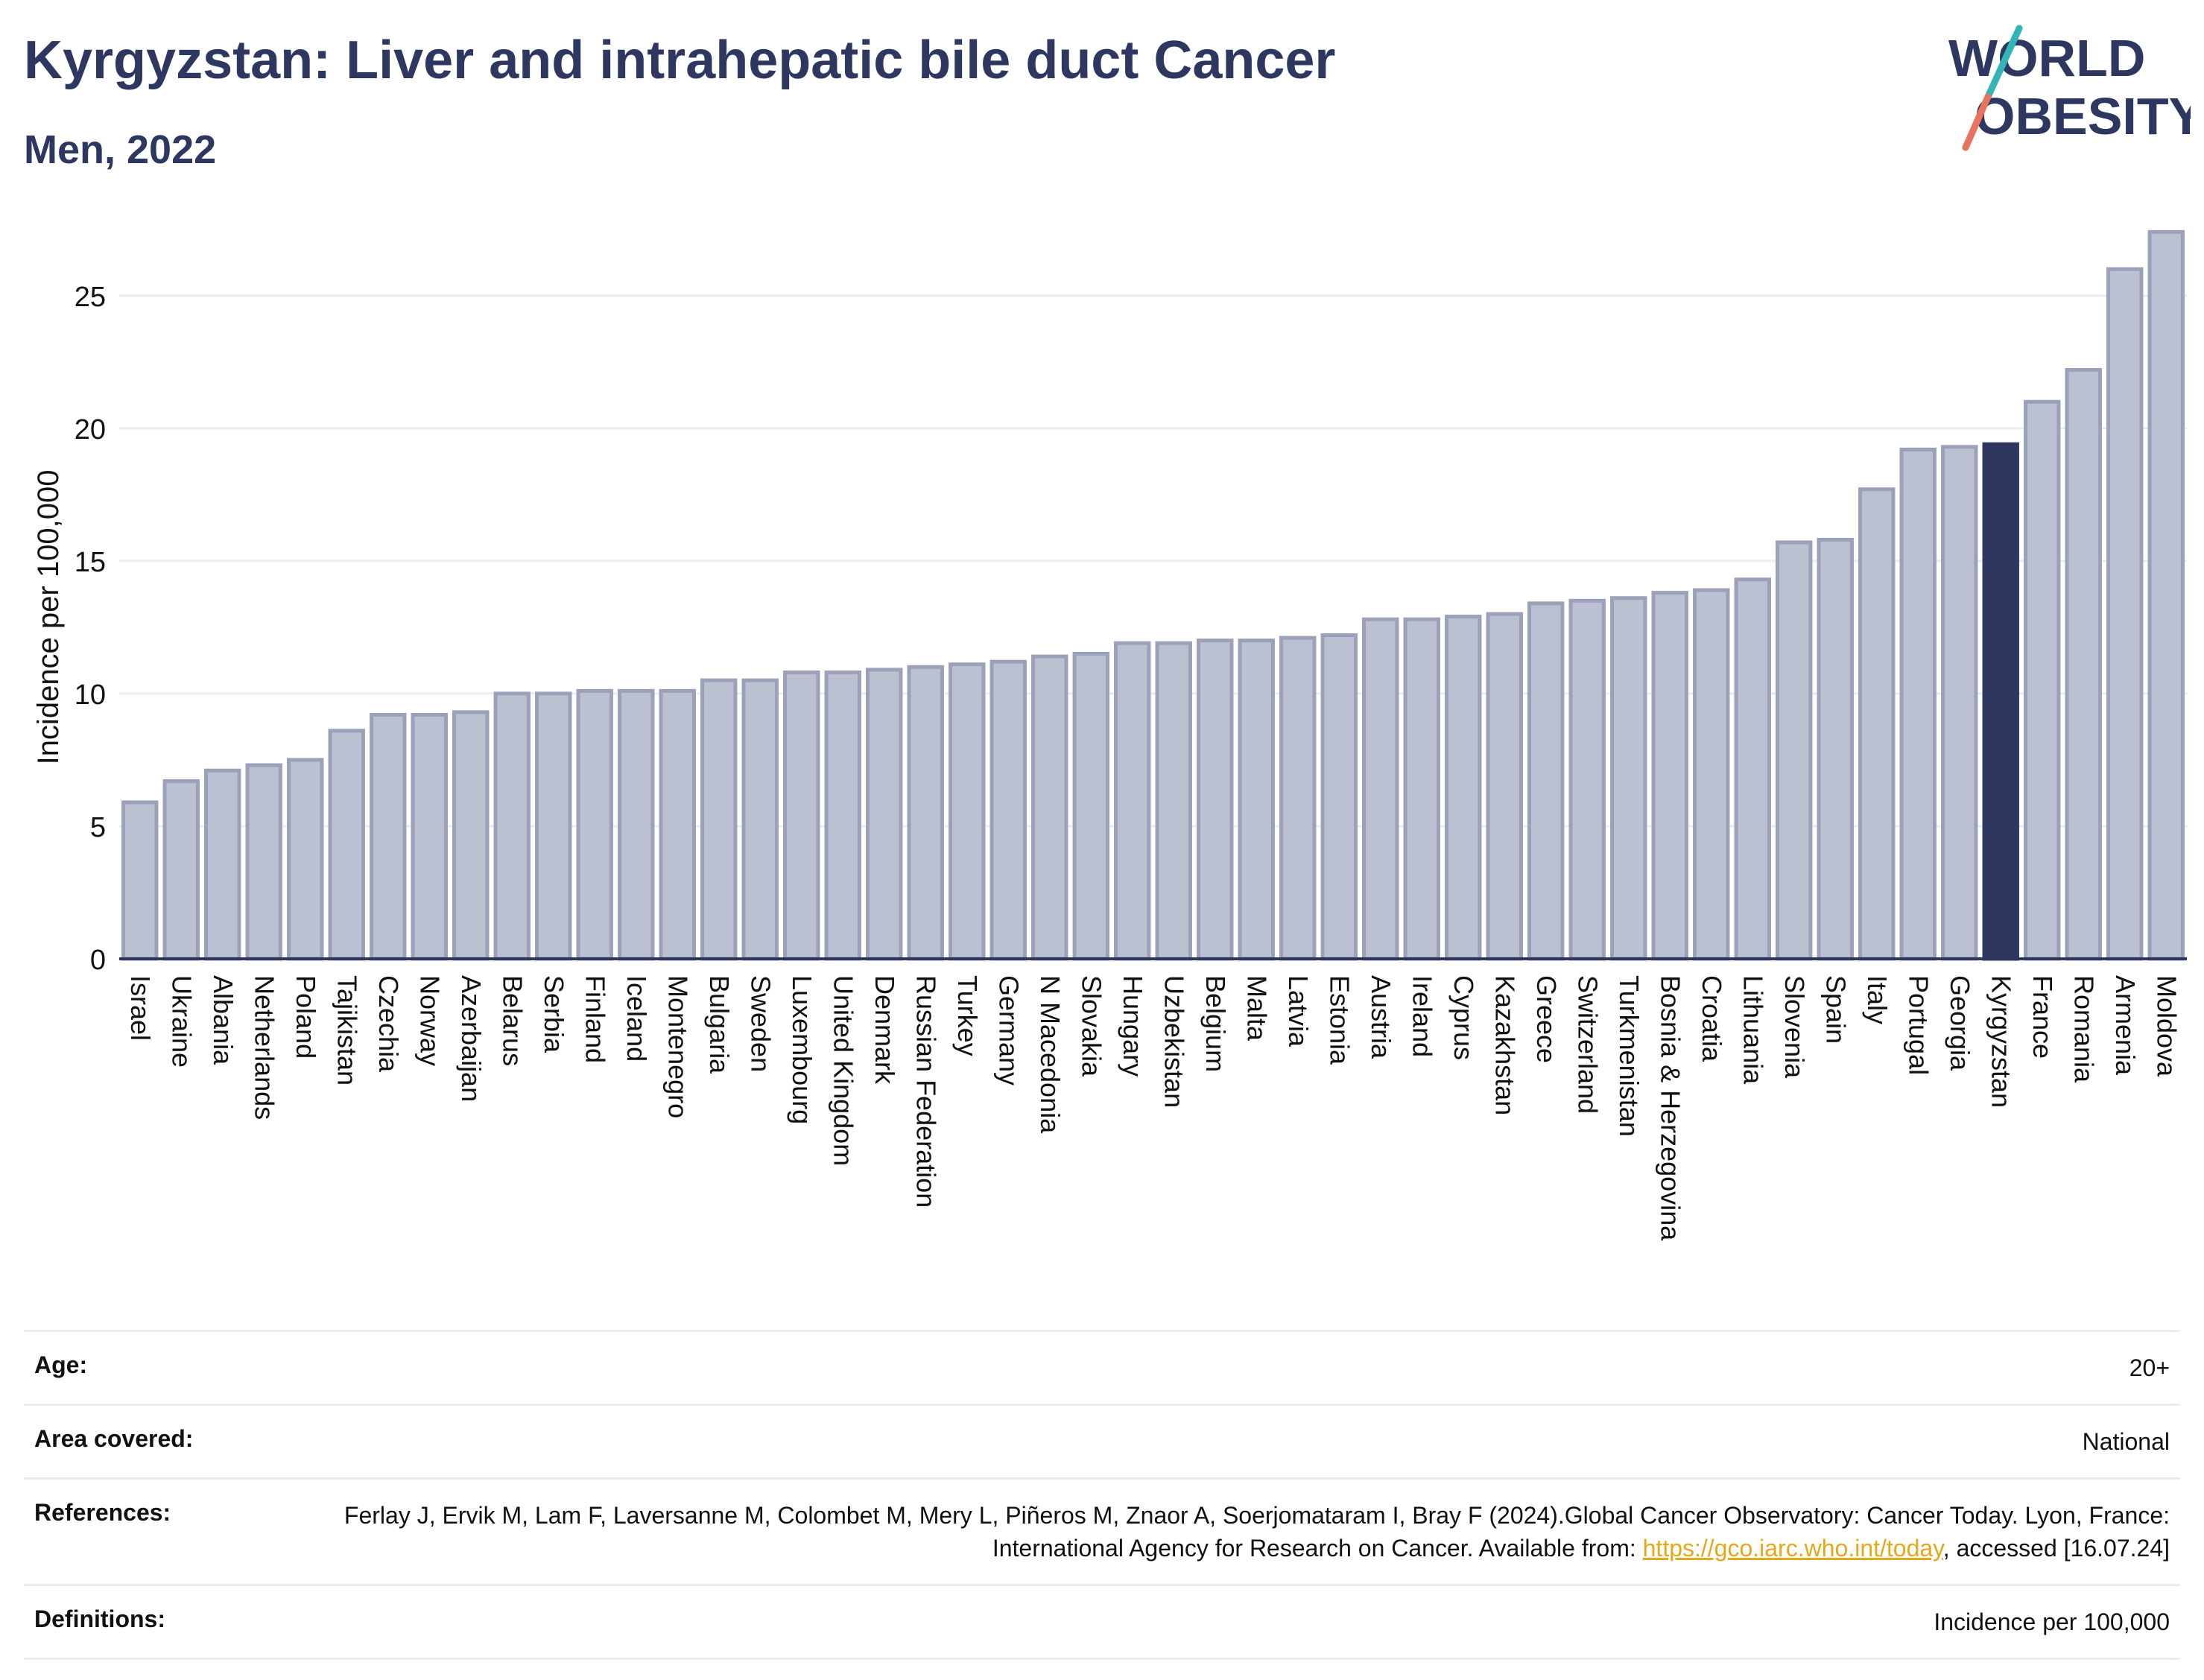 This screenshot has height=1680, width=2204. I want to click on bar-cyprus, so click(1463, 788).